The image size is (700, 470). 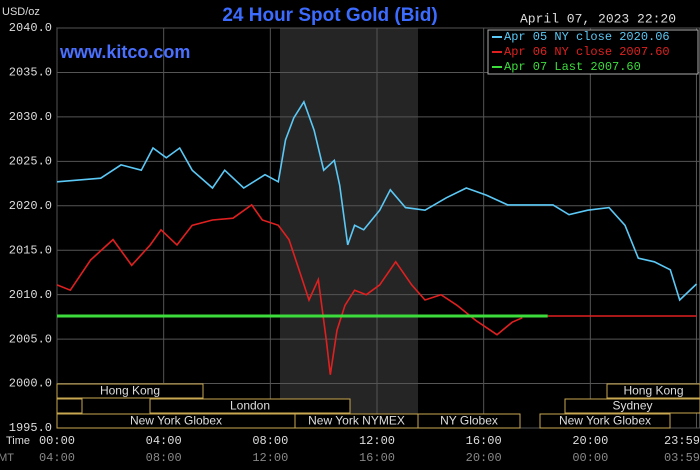 I want to click on x-tick-label-gmt: 00:00, so click(x=590, y=458).